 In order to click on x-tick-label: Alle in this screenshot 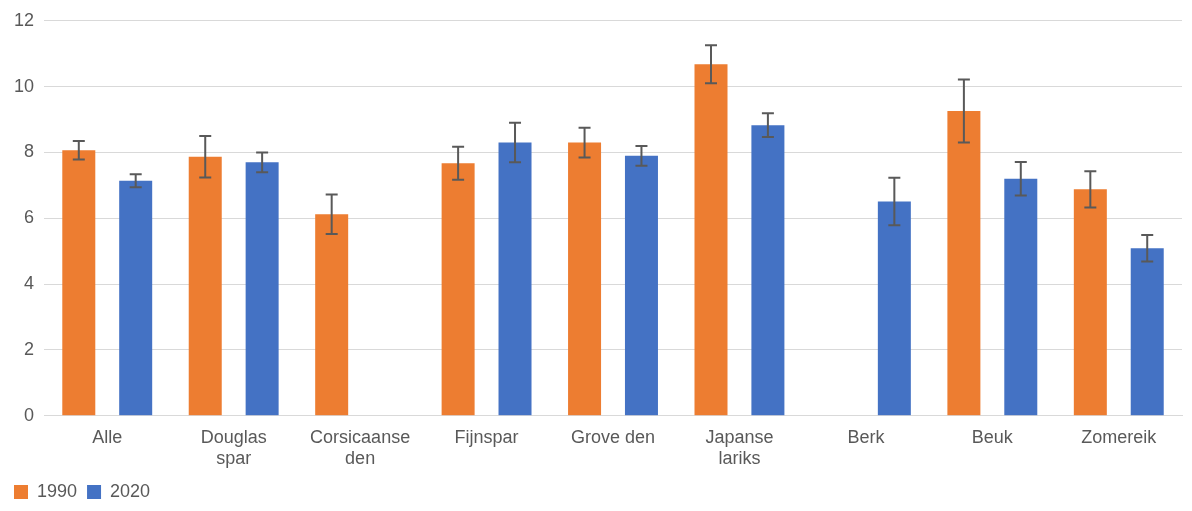, I will do `click(107, 436)`.